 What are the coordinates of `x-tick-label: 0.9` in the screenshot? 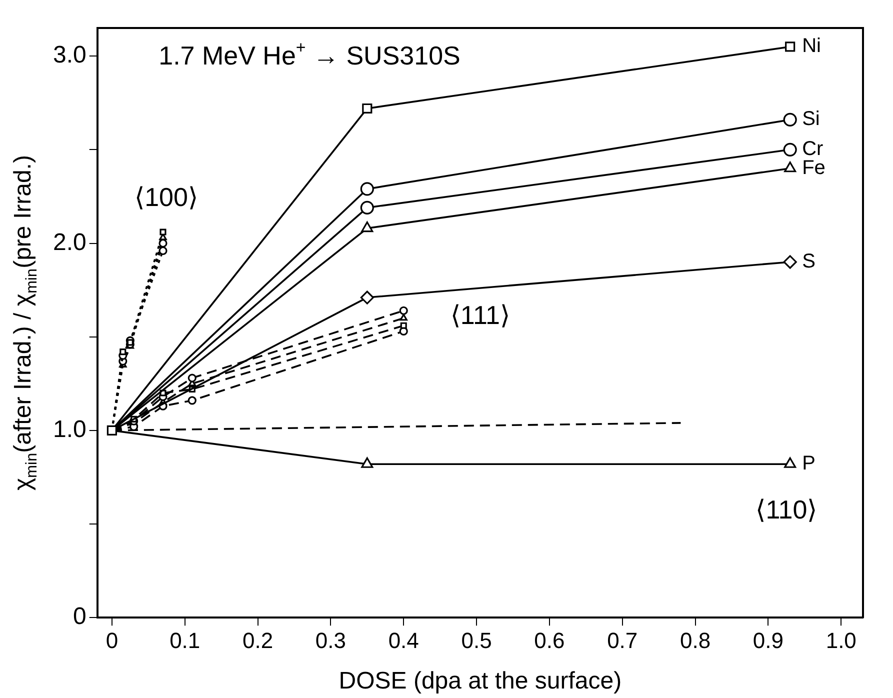 It's located at (768, 640).